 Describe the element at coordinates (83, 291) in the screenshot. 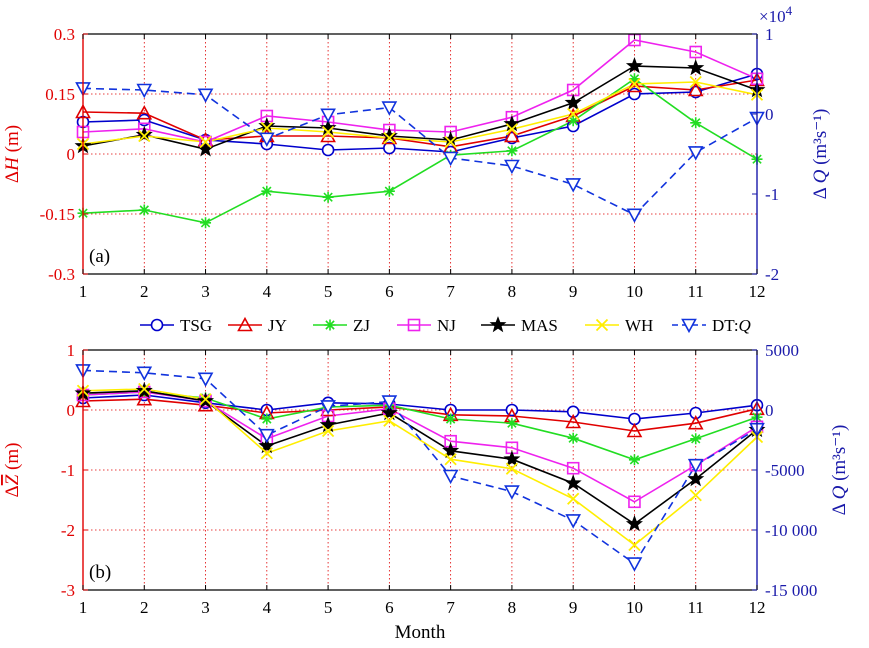

I see `x-tick-label: 1` at that location.